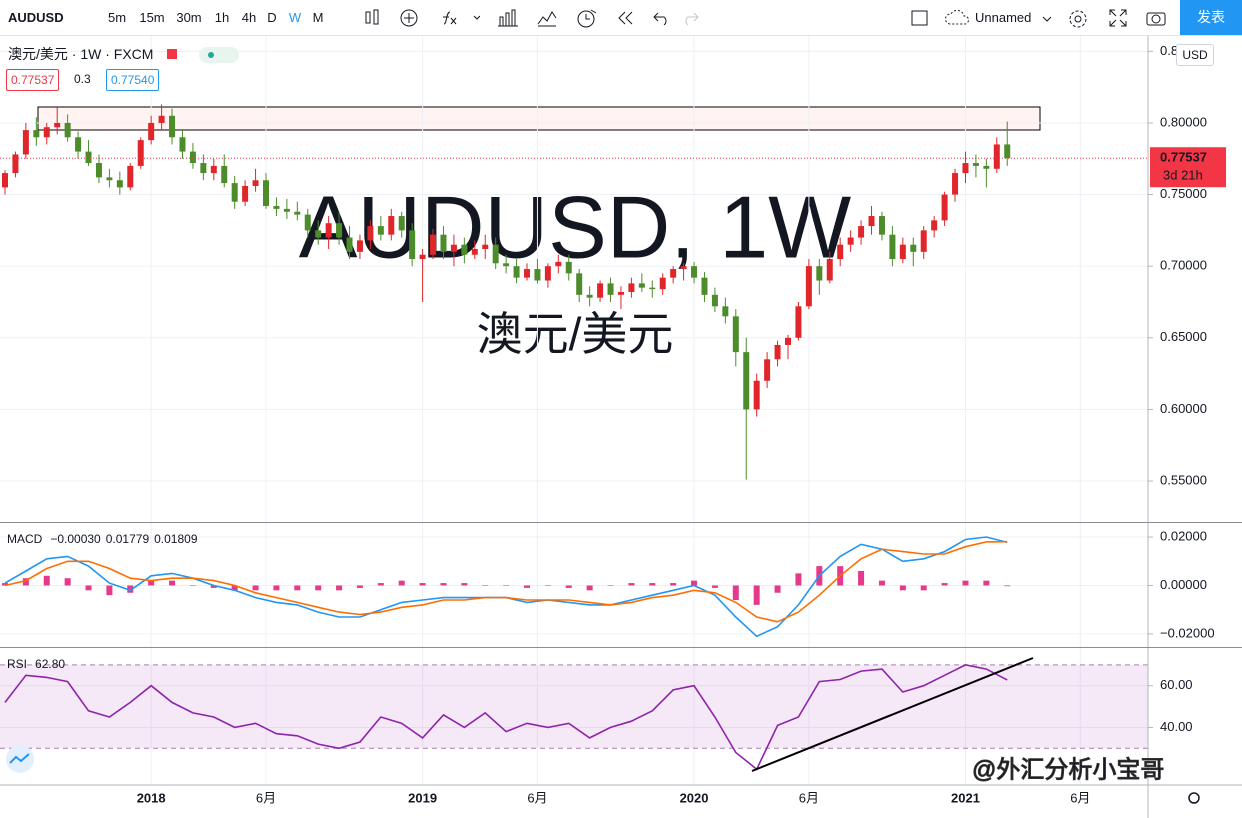 This screenshot has height=818, width=1242. I want to click on y-tick-label: 60.00, so click(1176, 684).